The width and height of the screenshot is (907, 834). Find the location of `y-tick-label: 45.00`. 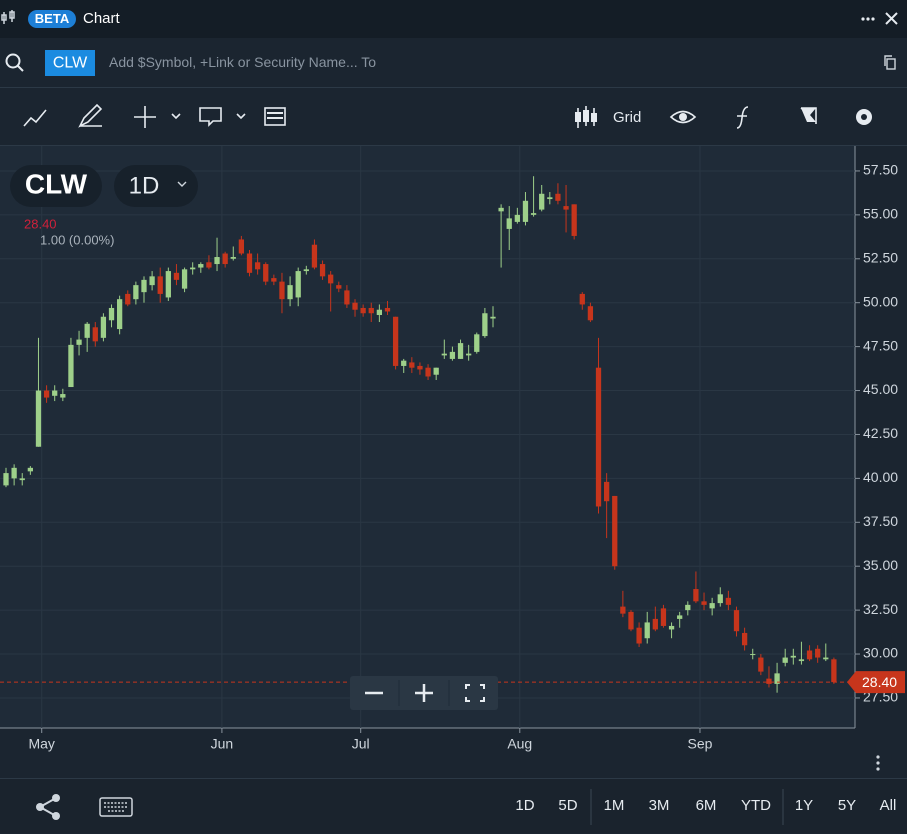

y-tick-label: 45.00 is located at coordinates (880, 389).